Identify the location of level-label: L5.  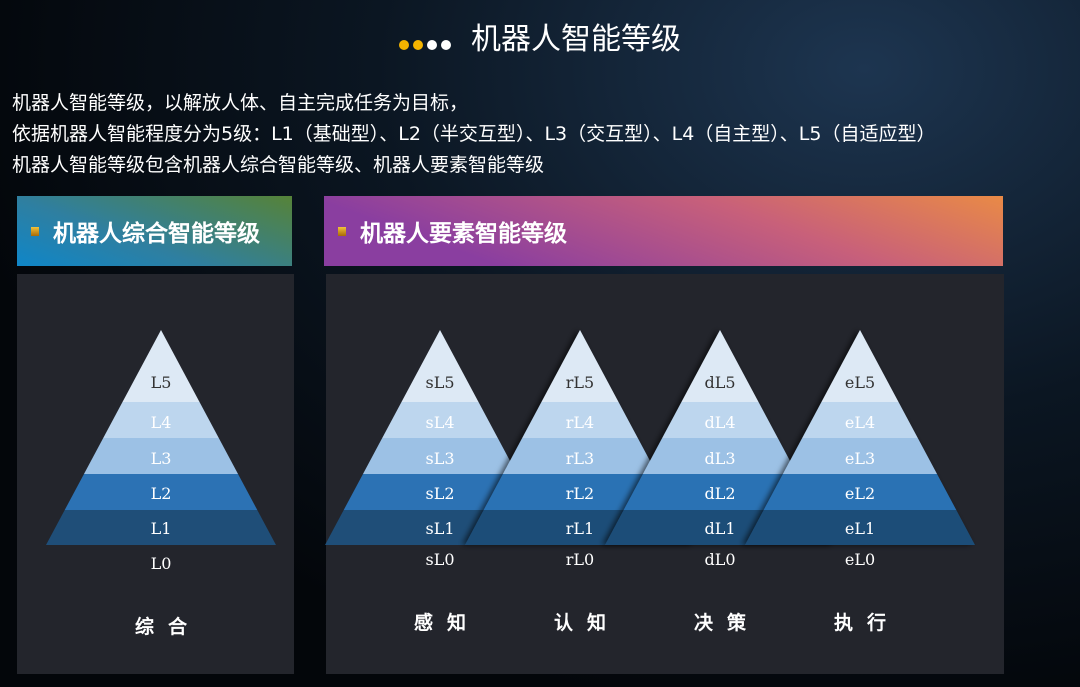
(161, 382).